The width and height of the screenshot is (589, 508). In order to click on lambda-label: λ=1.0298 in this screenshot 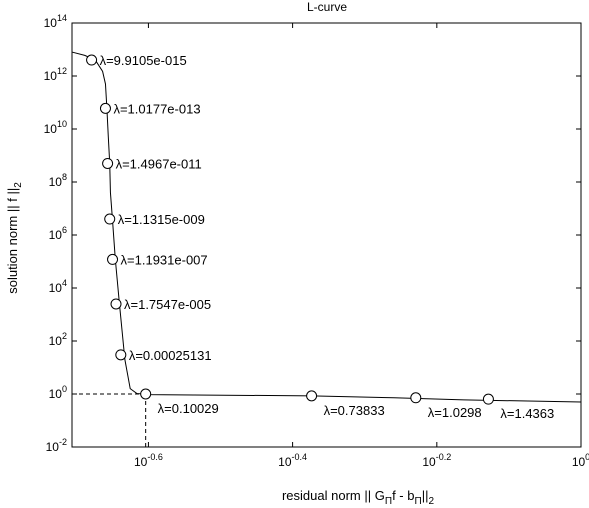, I will do `click(455, 412)`.